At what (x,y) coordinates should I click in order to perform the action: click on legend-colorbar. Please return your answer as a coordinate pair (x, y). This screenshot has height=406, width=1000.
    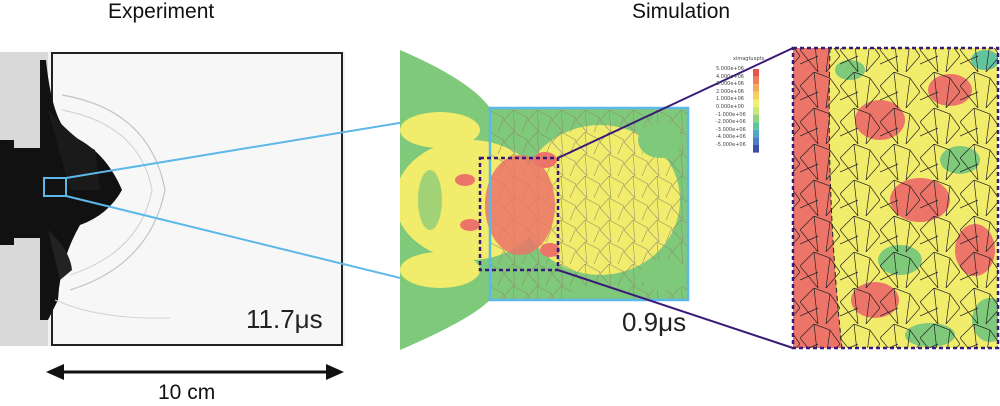
    Looking at the image, I should click on (756, 111).